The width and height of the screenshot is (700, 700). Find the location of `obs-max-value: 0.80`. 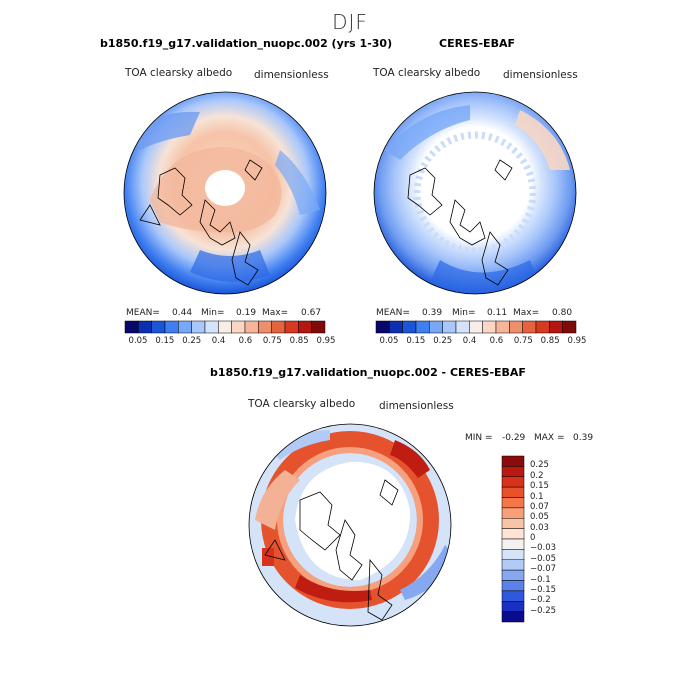

obs-max-value: 0.80 is located at coordinates (562, 313).